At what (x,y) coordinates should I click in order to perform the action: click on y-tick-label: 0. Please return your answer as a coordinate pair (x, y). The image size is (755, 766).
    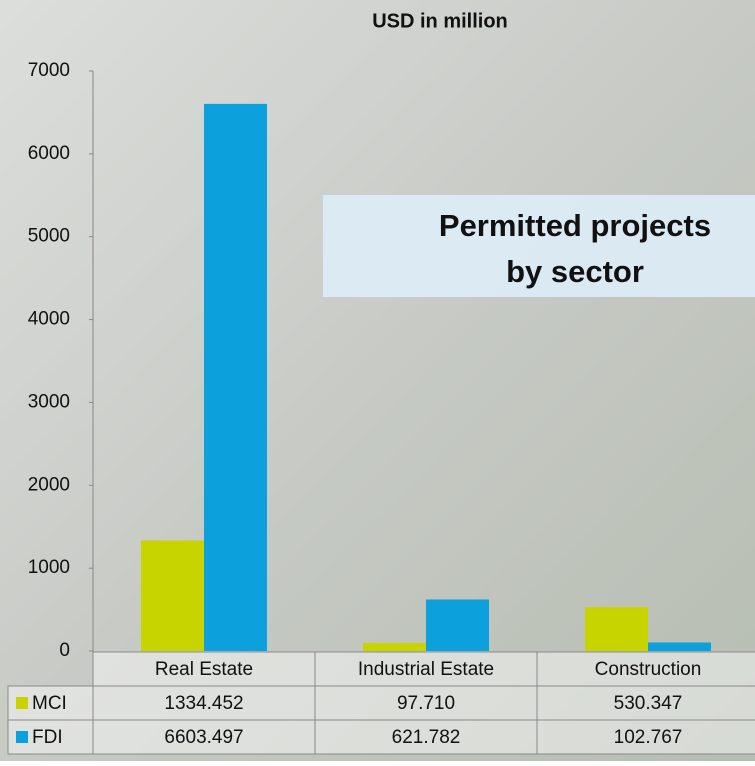
    Looking at the image, I should click on (64, 650).